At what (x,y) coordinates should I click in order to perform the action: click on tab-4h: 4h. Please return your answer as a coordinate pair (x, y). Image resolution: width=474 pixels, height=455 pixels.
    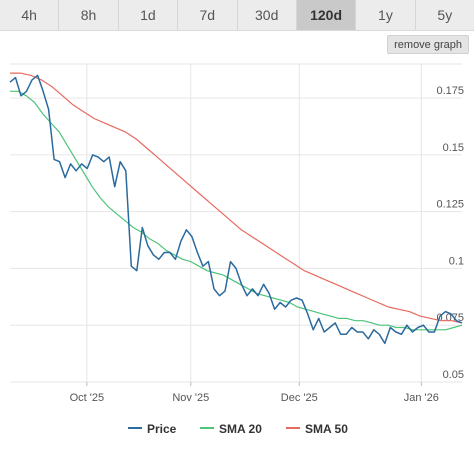
    Looking at the image, I should click on (30, 15).